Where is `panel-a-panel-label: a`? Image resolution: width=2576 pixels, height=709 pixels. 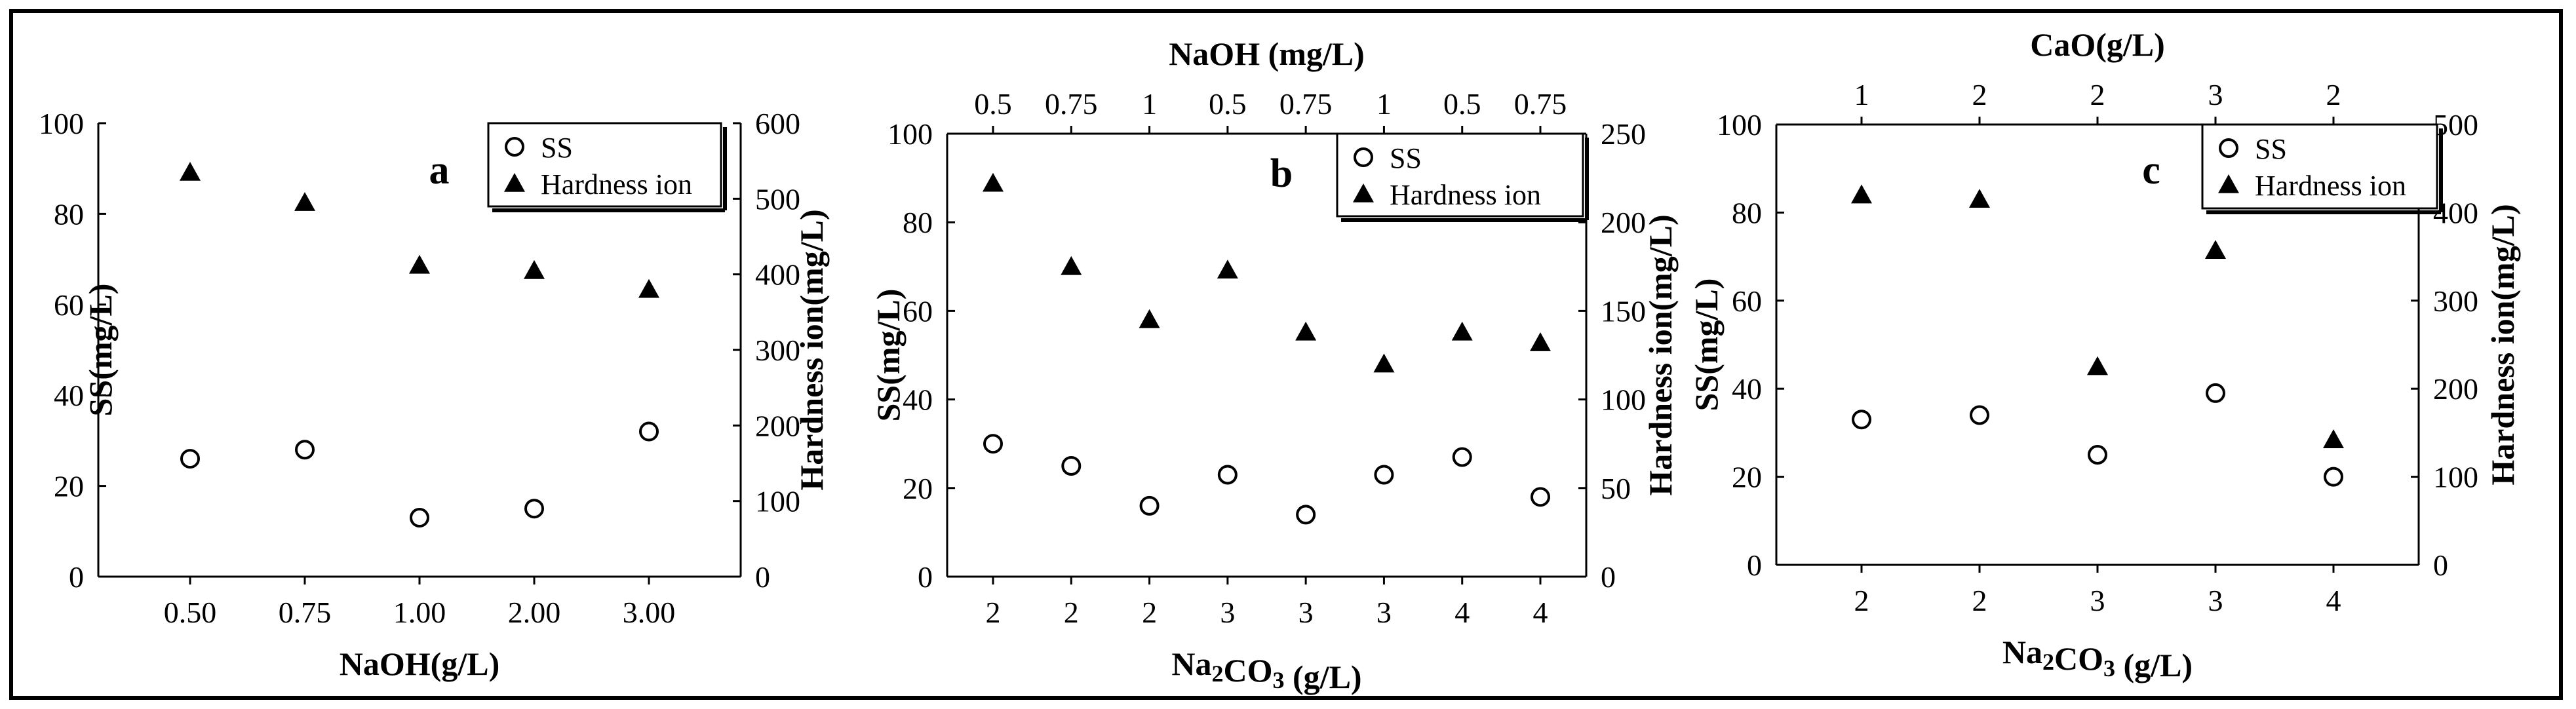
panel-a-panel-label: a is located at coordinates (439, 170).